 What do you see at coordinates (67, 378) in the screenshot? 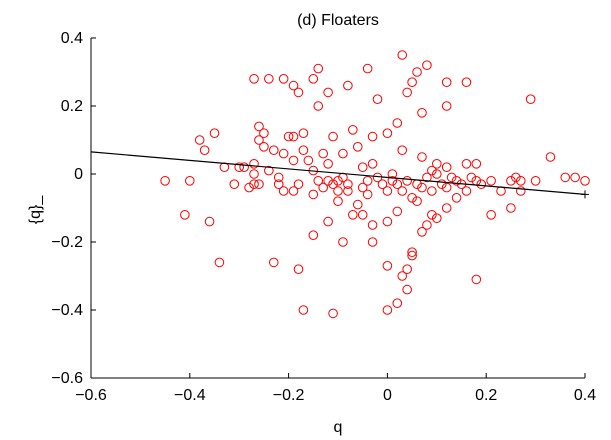
I see `y-tick-label: −0.6` at bounding box center [67, 378].